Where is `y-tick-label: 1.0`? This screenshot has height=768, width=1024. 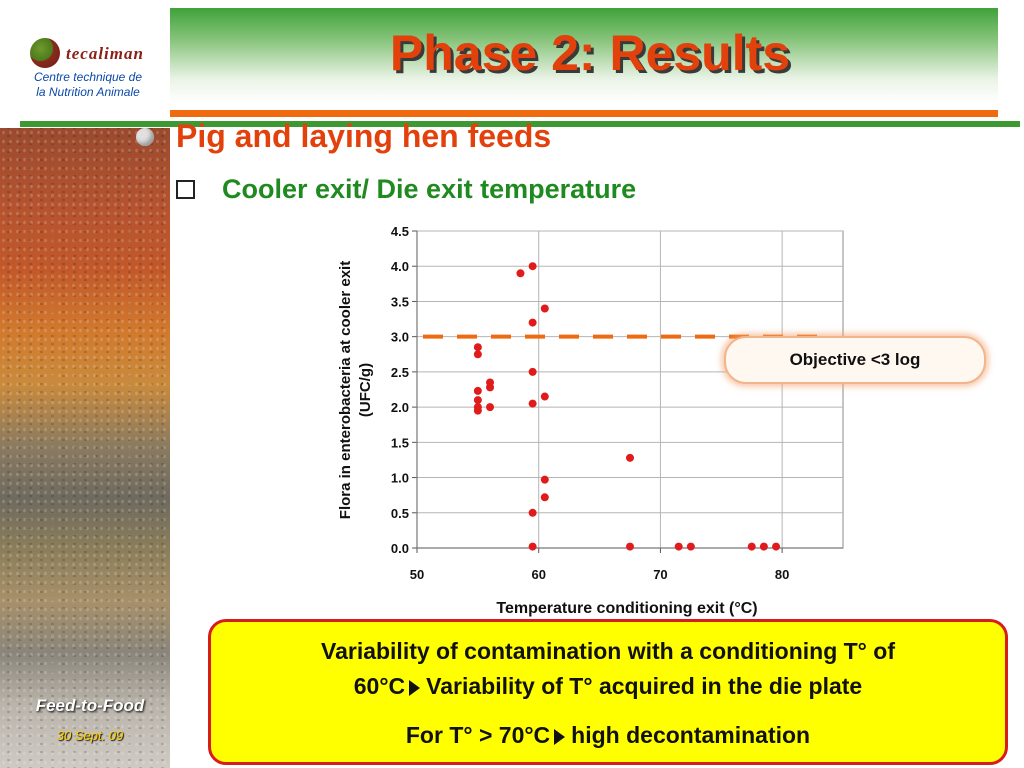
y-tick-label: 1.0 is located at coordinates (400, 478).